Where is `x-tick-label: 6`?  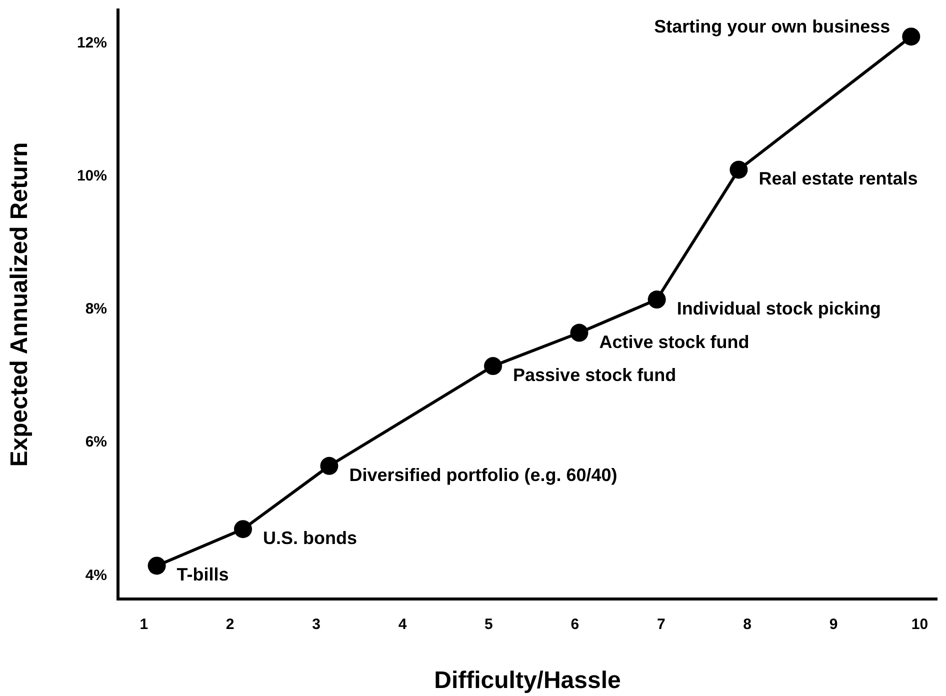
x-tick-label: 6 is located at coordinates (575, 625).